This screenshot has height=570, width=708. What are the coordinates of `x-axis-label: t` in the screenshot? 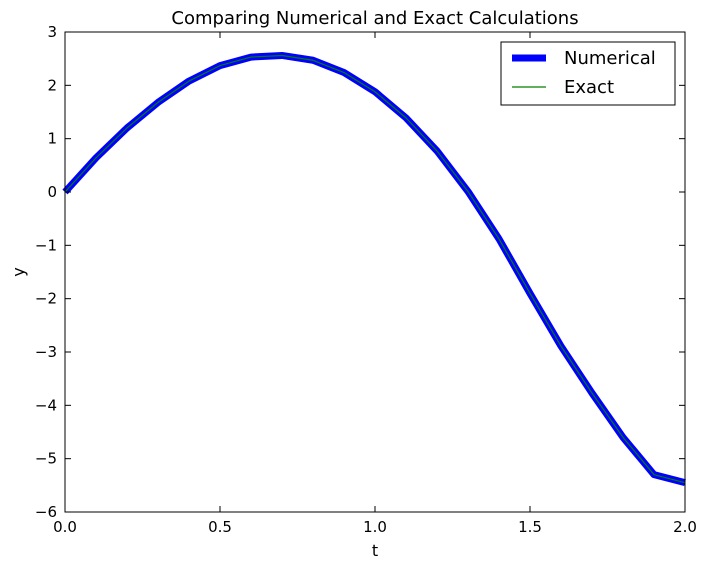 It's located at (375, 550).